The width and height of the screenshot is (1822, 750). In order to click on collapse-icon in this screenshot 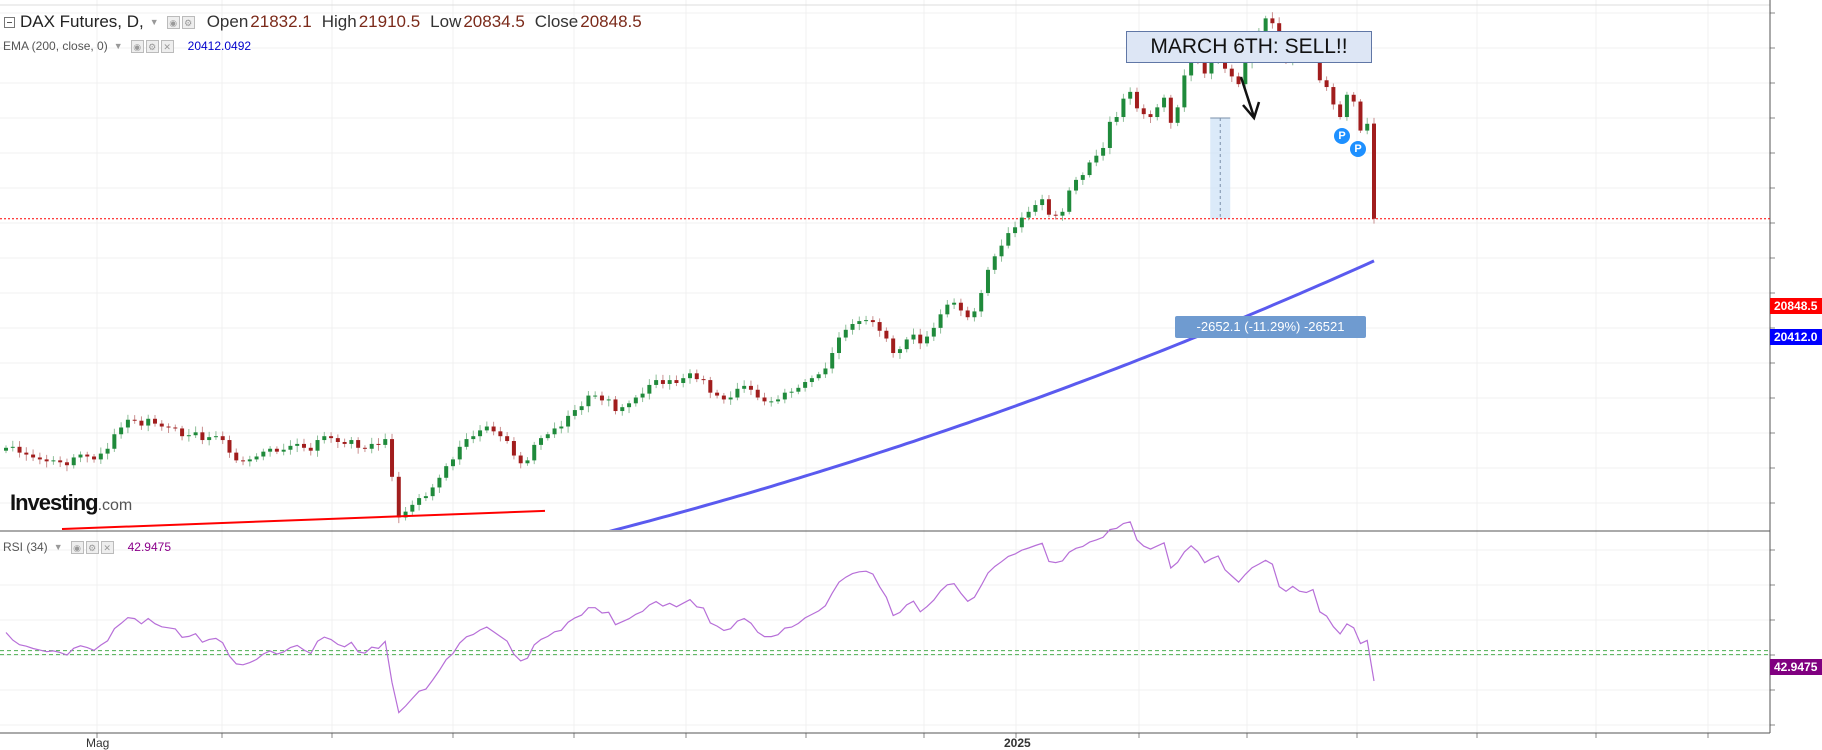, I will do `click(9, 22)`.